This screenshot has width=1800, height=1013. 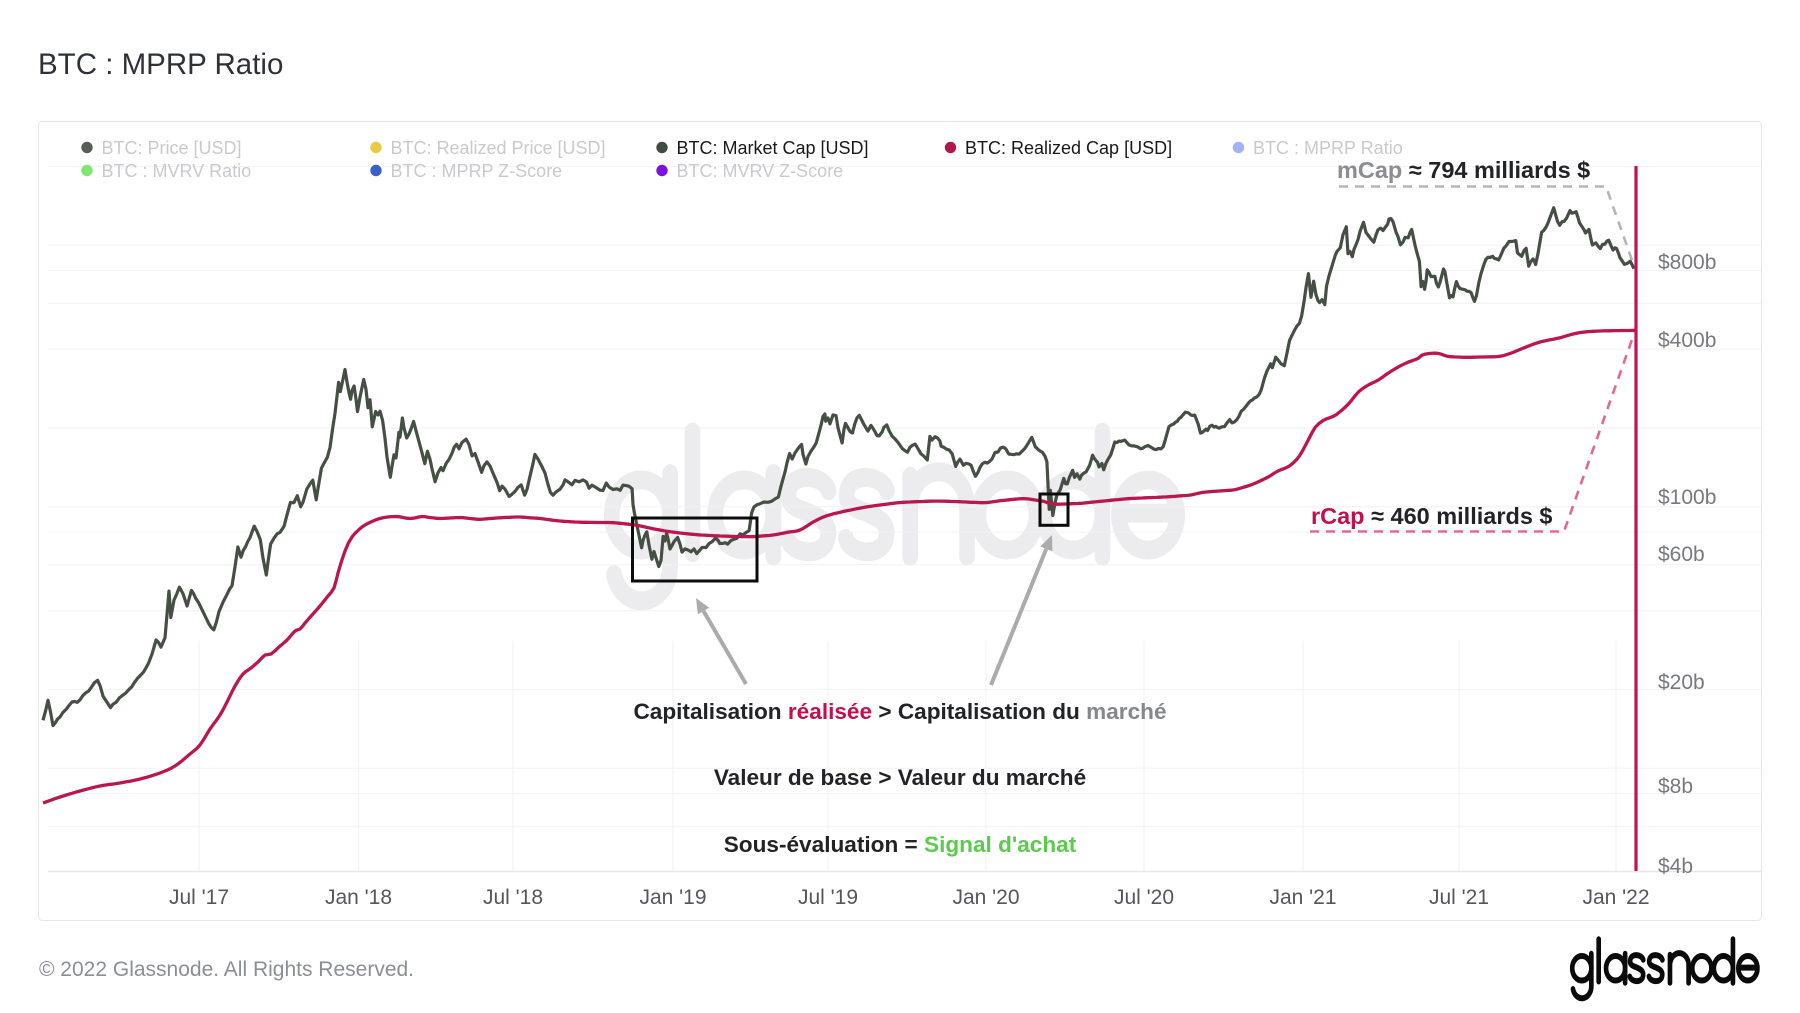 What do you see at coordinates (1675, 786) in the screenshot?
I see `svg-text: $8b` at bounding box center [1675, 786].